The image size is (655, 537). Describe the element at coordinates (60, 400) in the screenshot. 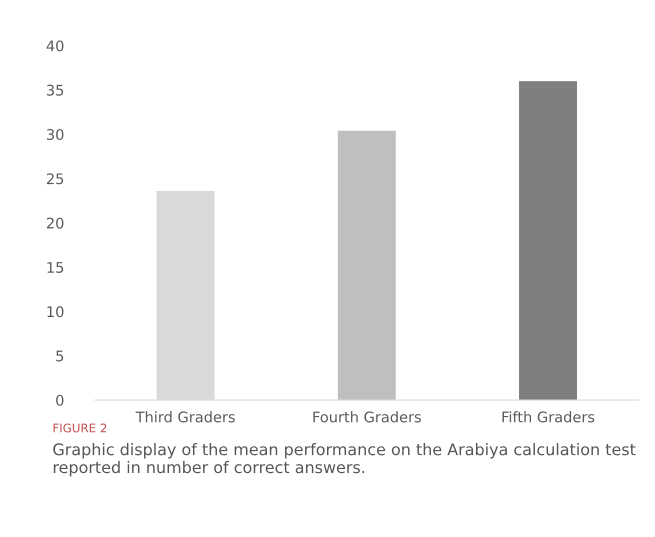

I see `y-tick-label: 0` at that location.